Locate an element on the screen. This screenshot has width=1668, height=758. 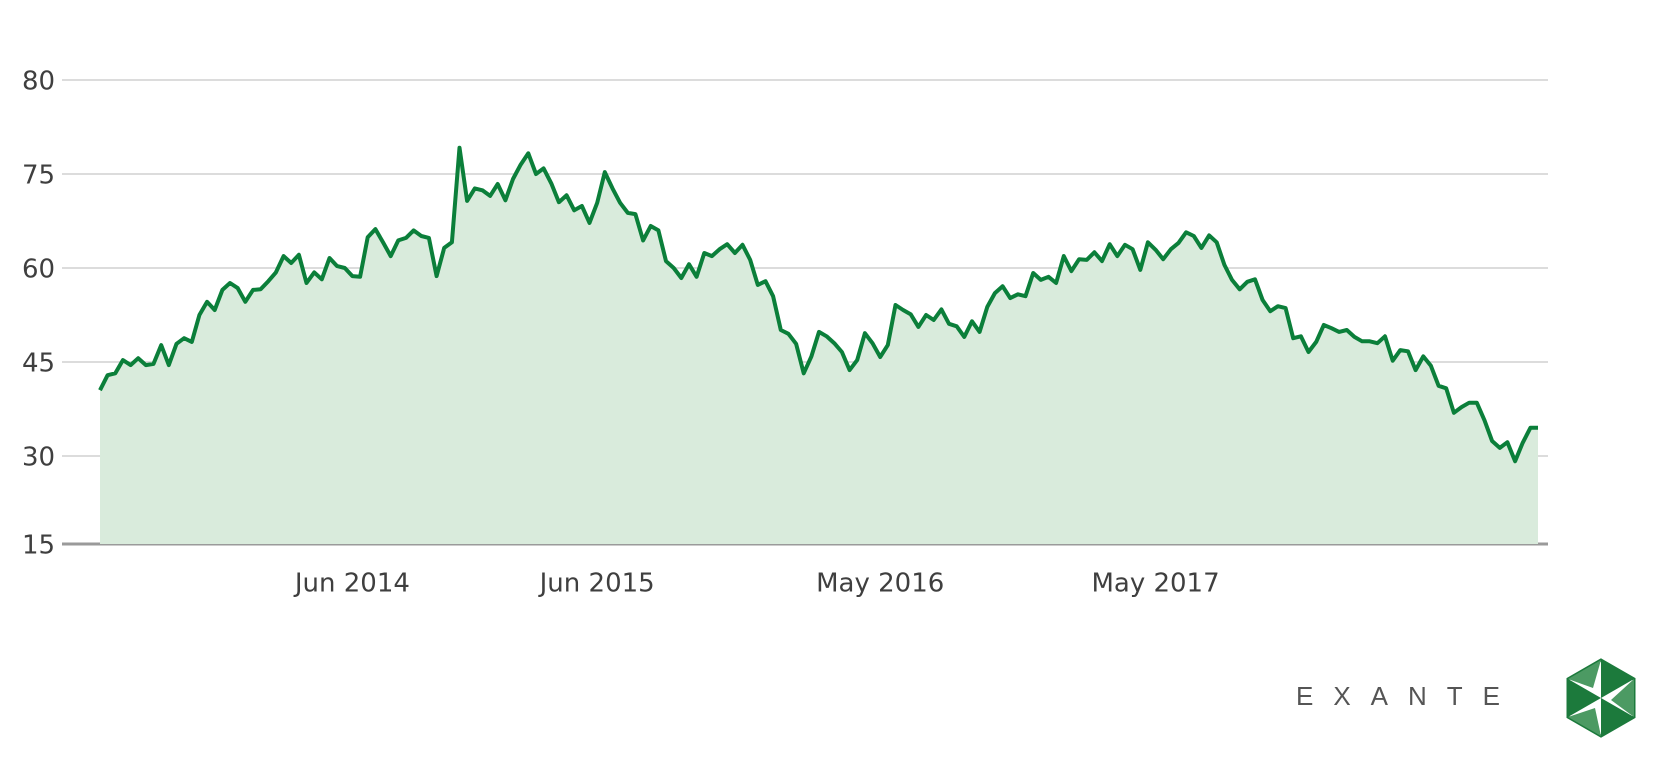
y-tick-label: 15 is located at coordinates (38, 546).